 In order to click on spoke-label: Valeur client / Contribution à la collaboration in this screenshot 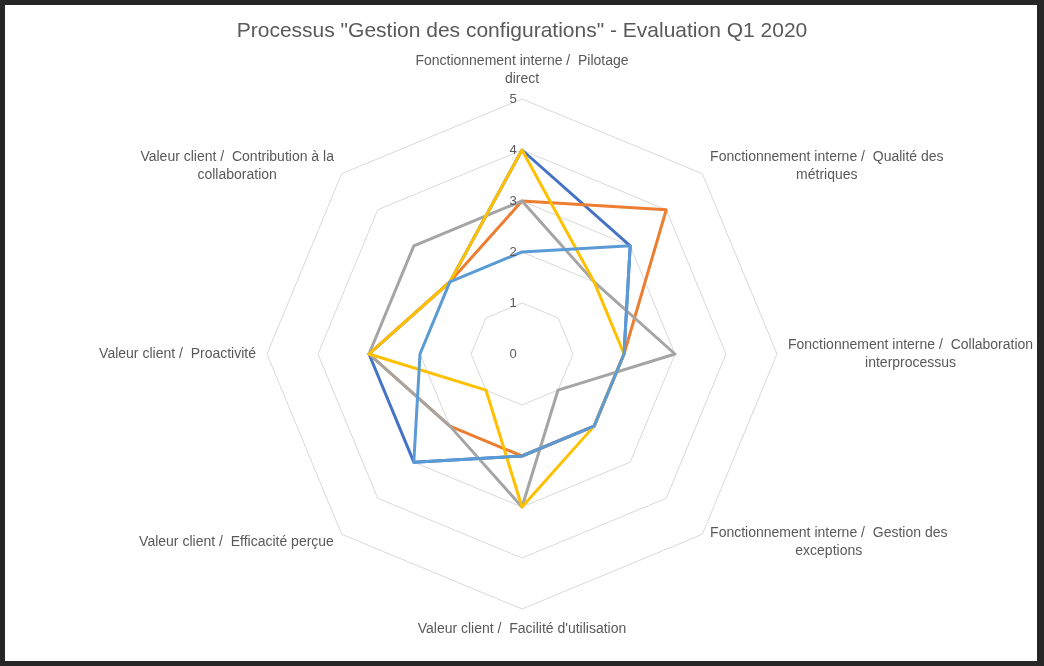, I will do `click(237, 164)`.